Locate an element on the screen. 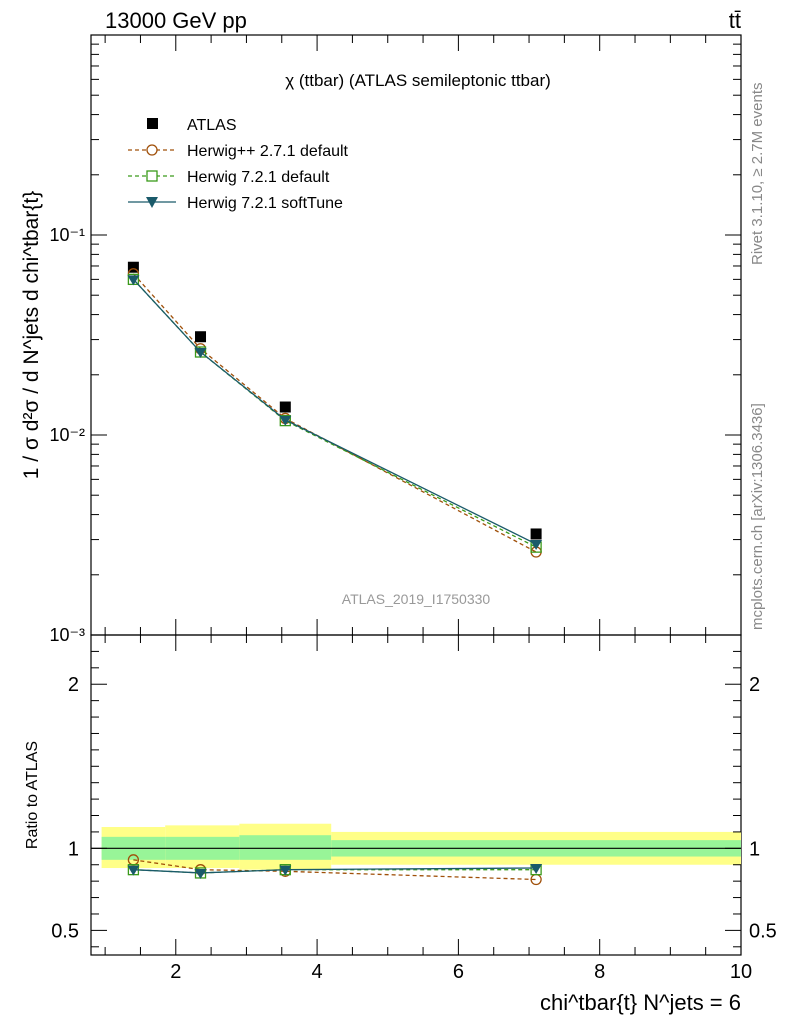 This screenshot has height=1024, width=786. side-rivet: Rivet 3.1.10, ≥ 2.7M events is located at coordinates (757, 174).